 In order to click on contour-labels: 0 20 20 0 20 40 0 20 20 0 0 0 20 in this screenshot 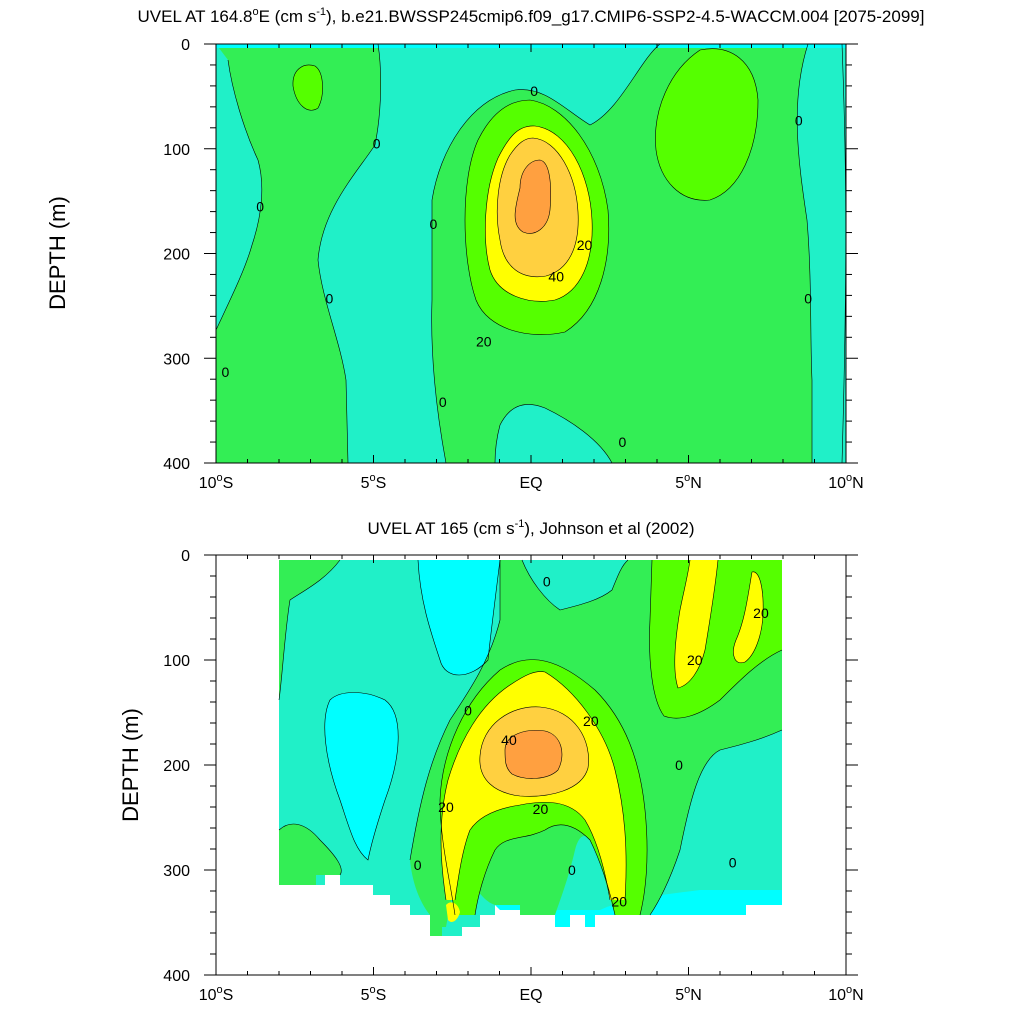, I will do `click(591, 741)`.